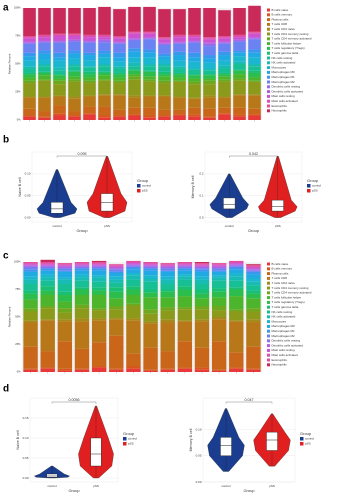  I want to click on legend-label: T cells CD8, so click(280, 24).